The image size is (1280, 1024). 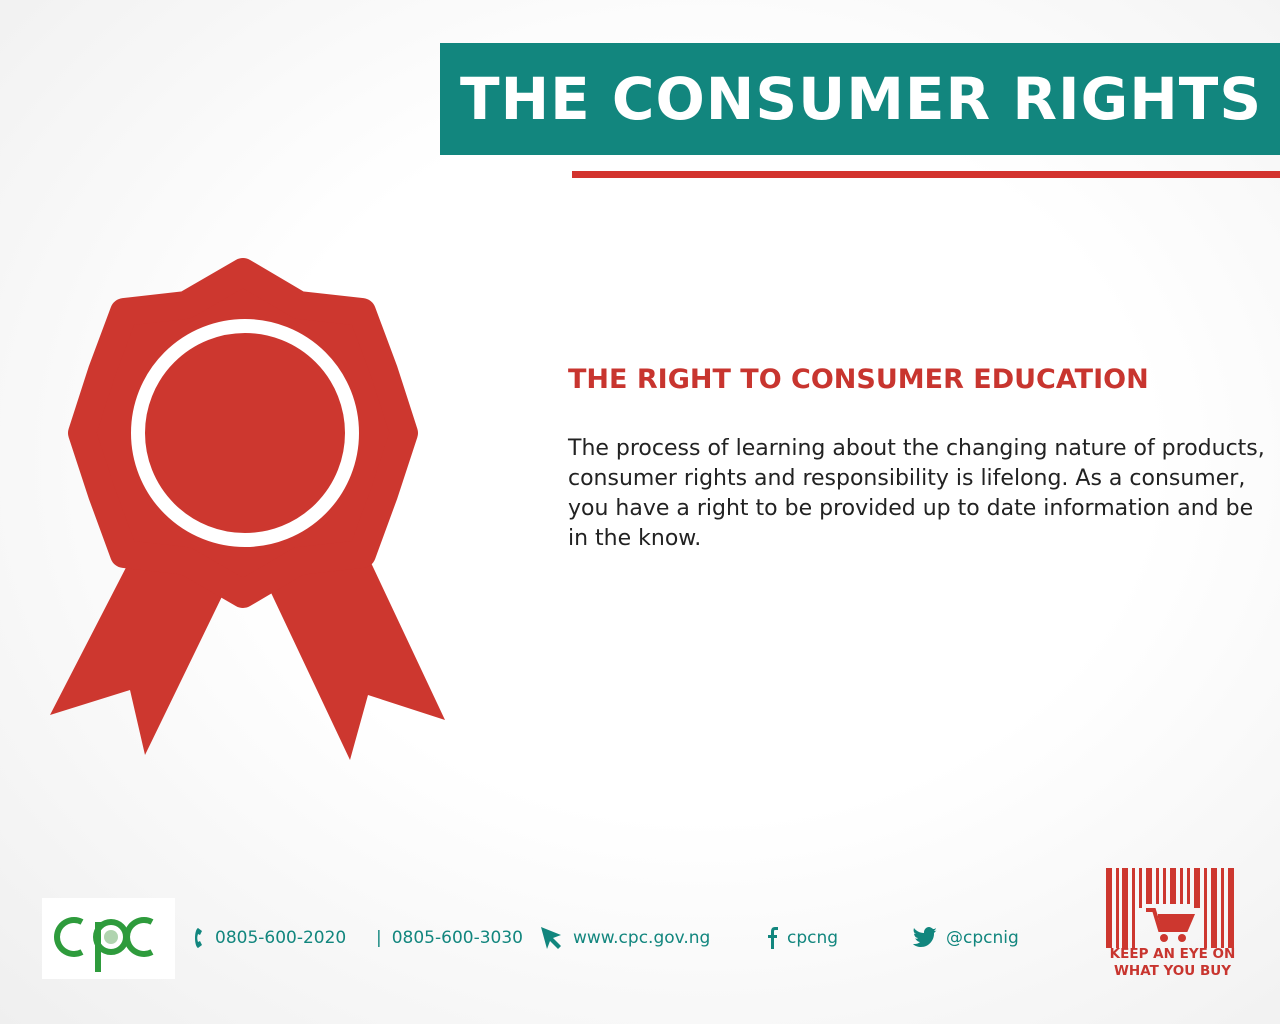 I want to click on barcode-icon, so click(x=1170, y=908).